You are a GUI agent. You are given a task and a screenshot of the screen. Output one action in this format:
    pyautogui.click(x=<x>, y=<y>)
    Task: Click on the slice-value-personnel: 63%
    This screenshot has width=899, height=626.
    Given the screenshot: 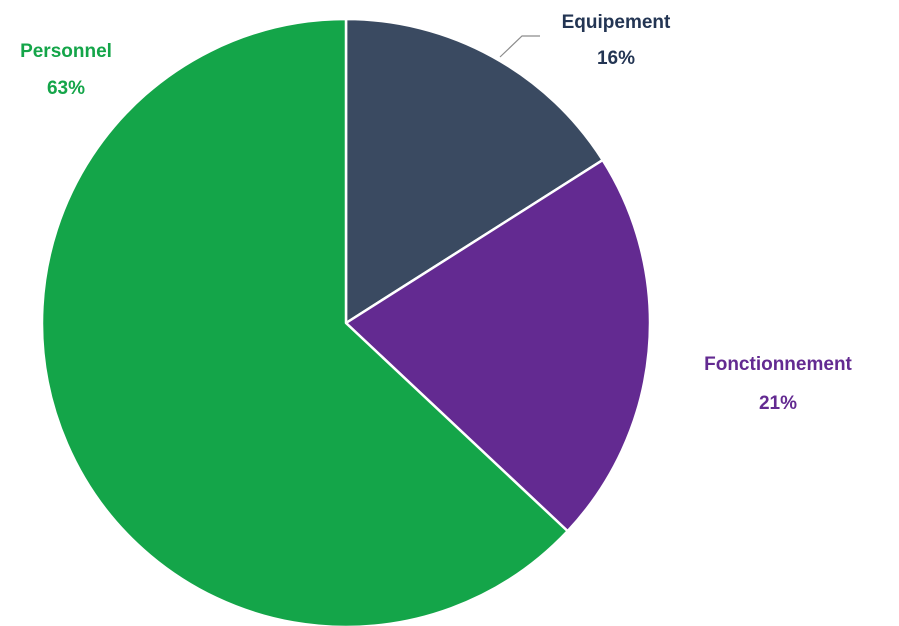 What is the action you would take?
    pyautogui.click(x=66, y=88)
    